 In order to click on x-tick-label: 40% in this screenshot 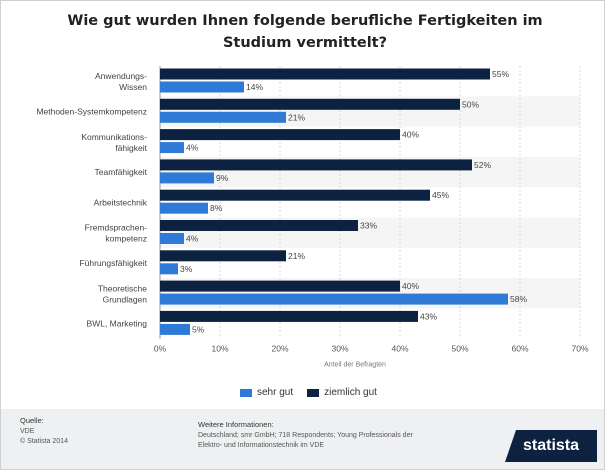, I will do `click(399, 349)`.